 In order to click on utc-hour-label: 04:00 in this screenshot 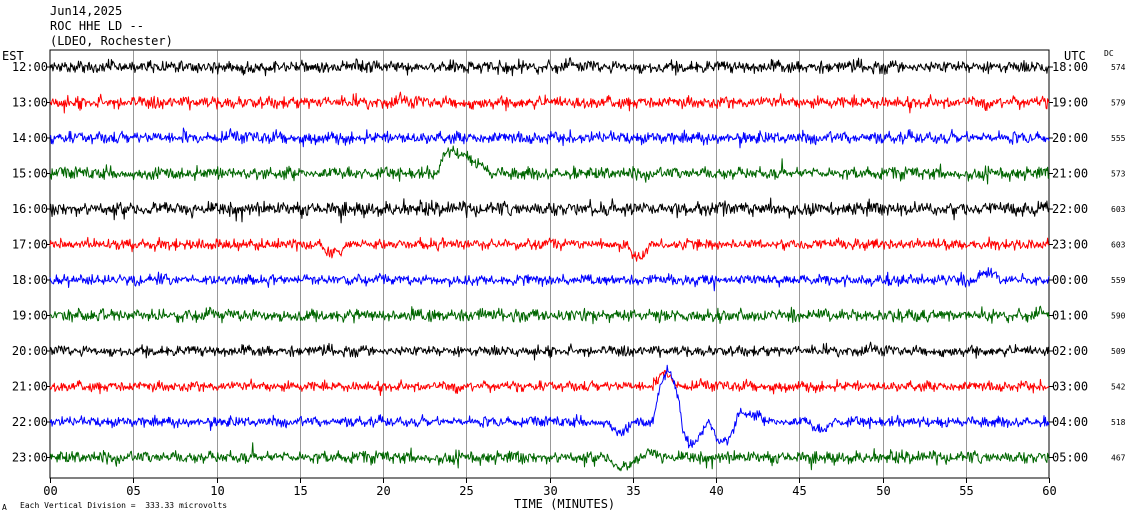, I will do `click(1070, 422)`.